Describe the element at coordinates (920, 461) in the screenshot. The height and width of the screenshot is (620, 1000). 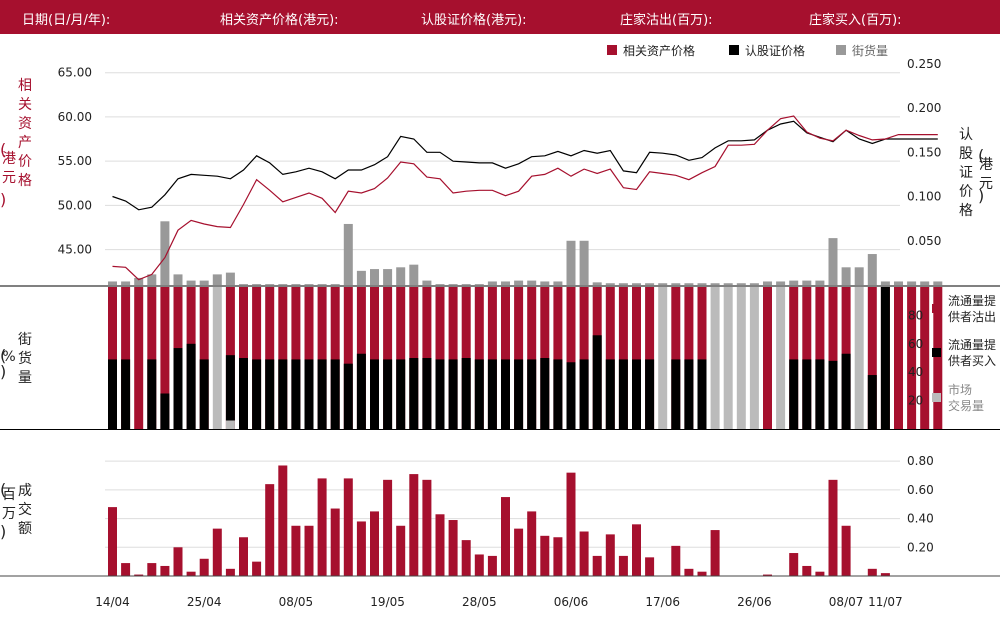
I see `volume-tick-label: 0.80` at that location.